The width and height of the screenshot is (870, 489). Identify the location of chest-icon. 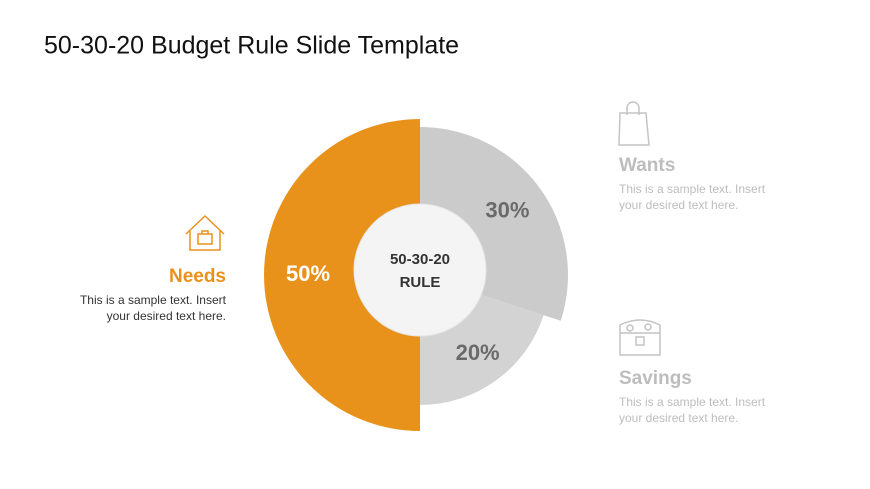
(640, 337).